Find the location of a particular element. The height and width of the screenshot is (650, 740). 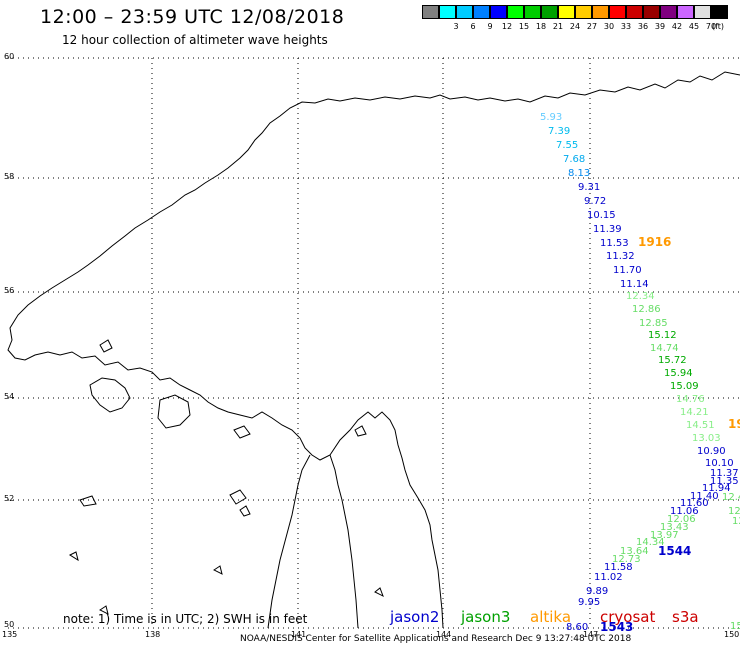

lat-label-56: 56 is located at coordinates (9, 290).